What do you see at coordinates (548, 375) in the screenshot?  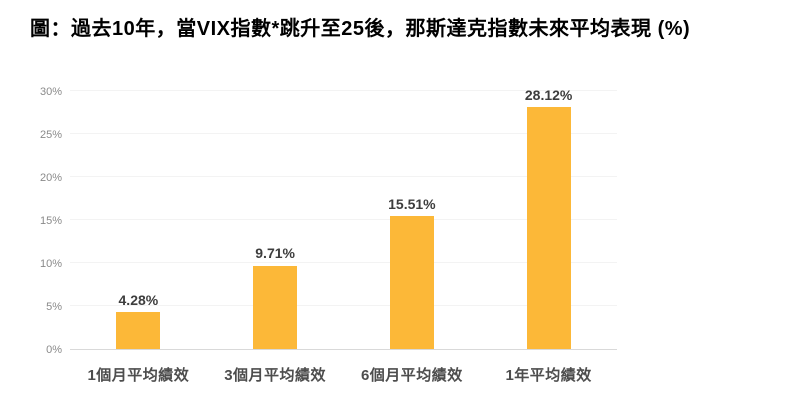 I see `x-axis-label: 1年平均績效` at bounding box center [548, 375].